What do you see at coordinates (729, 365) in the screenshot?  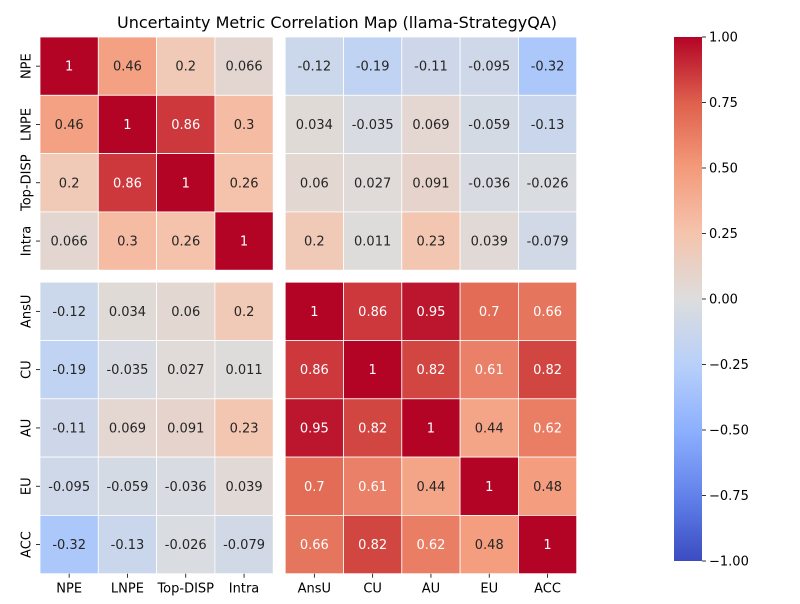 I see `colorbar-tick-label: −0.25` at bounding box center [729, 365].